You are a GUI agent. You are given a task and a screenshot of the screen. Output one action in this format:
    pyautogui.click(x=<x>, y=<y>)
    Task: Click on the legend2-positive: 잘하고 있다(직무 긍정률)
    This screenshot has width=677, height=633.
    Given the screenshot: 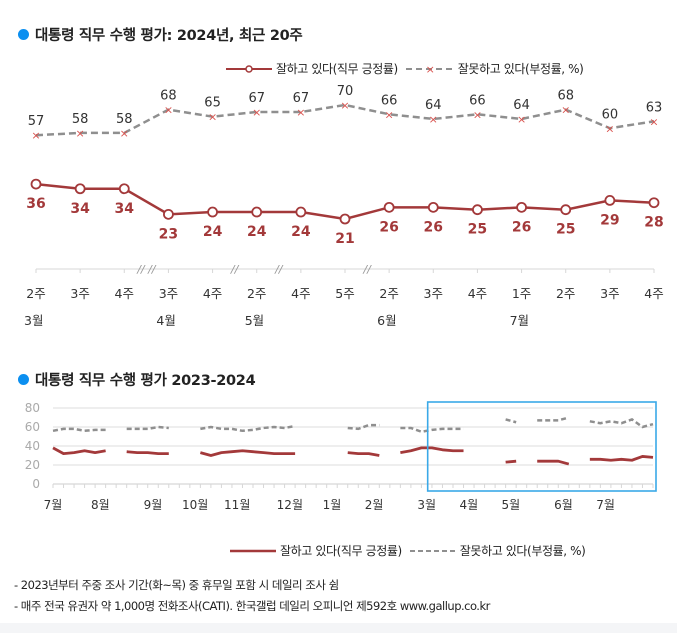 What is the action you would take?
    pyautogui.click(x=316, y=550)
    